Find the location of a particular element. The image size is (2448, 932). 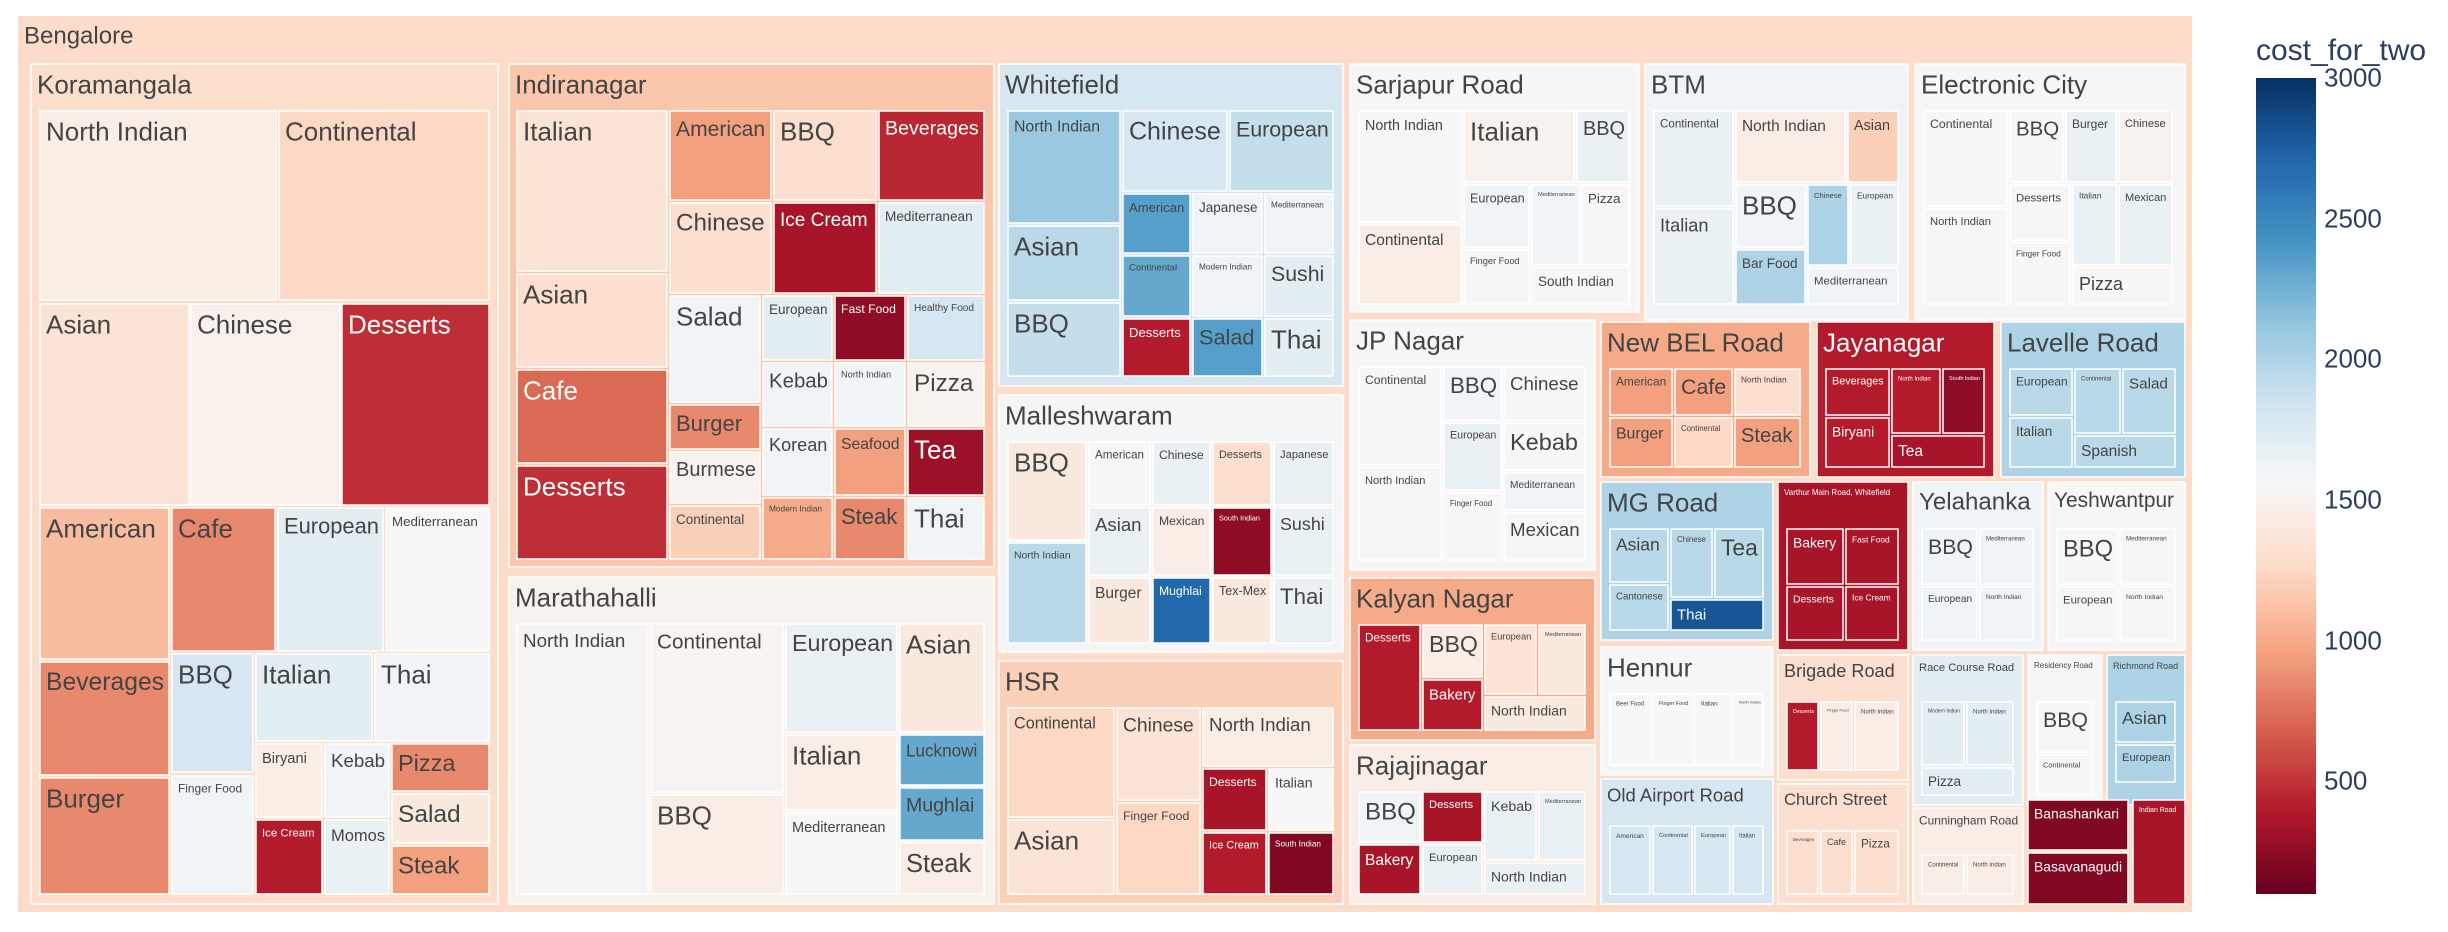

treemap-node-new-bel-road-american: American is located at coordinates (1641, 392).